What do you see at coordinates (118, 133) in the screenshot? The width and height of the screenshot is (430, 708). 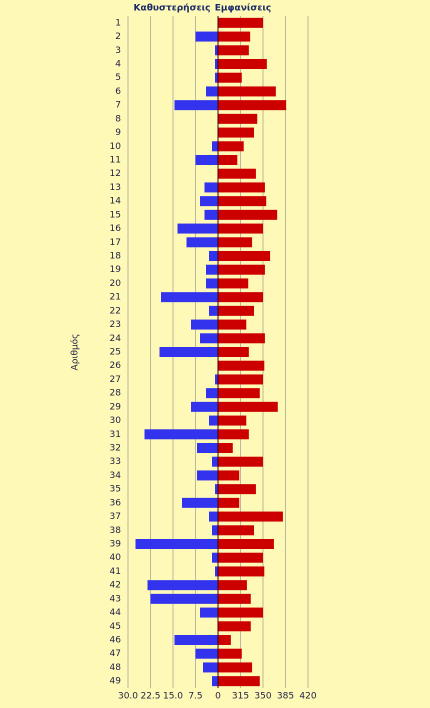 I see `y-tick-label: 9` at bounding box center [118, 133].